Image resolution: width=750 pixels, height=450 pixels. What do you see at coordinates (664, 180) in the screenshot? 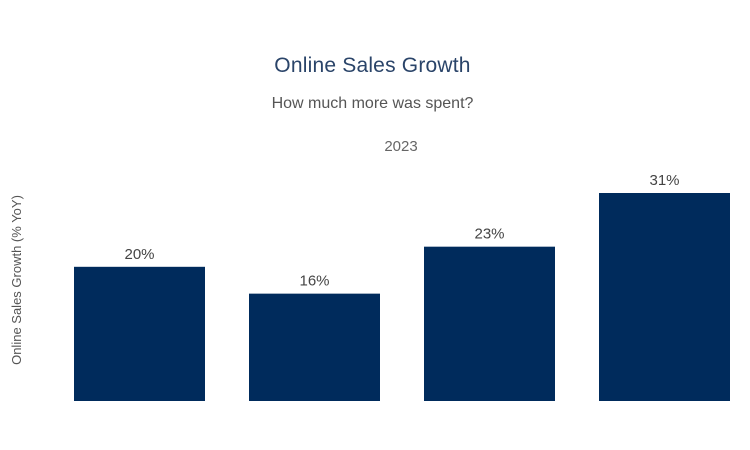
I see `bar-value-label-4: 31%` at bounding box center [664, 180].